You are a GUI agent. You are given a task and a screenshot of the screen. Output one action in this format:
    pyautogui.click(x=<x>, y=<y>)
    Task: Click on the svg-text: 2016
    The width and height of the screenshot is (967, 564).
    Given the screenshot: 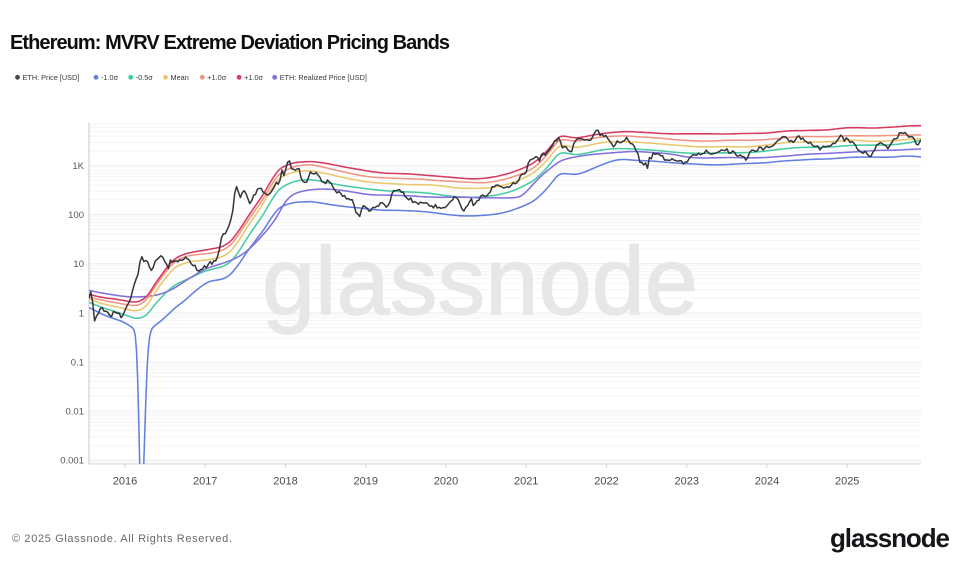 What is the action you would take?
    pyautogui.click(x=125, y=482)
    